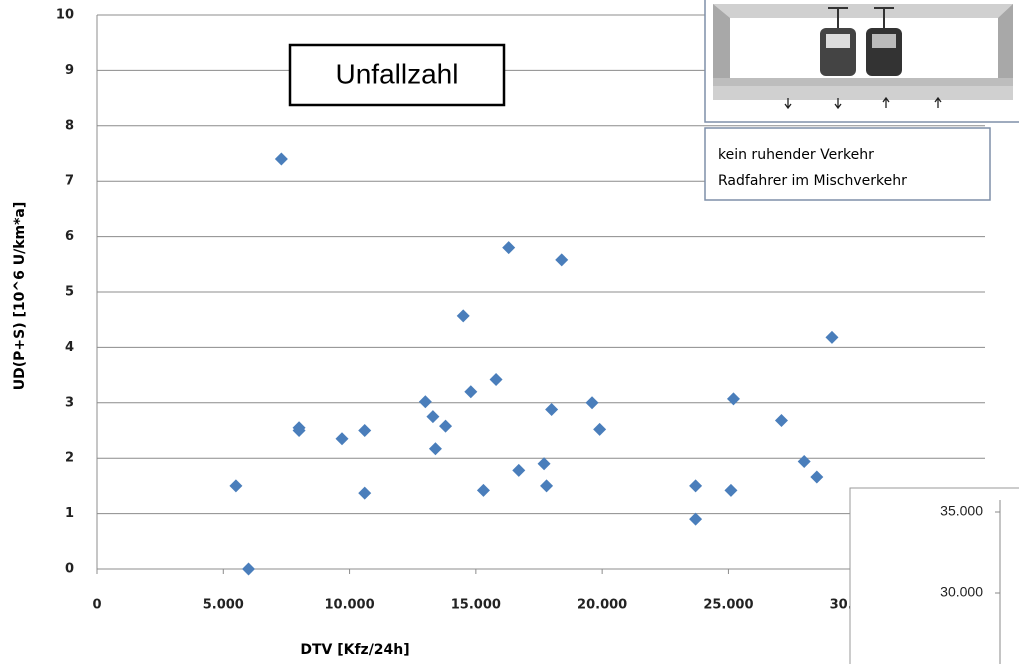 This screenshot has width=1019, height=664. I want to click on y-tick-label: 4, so click(69, 347).